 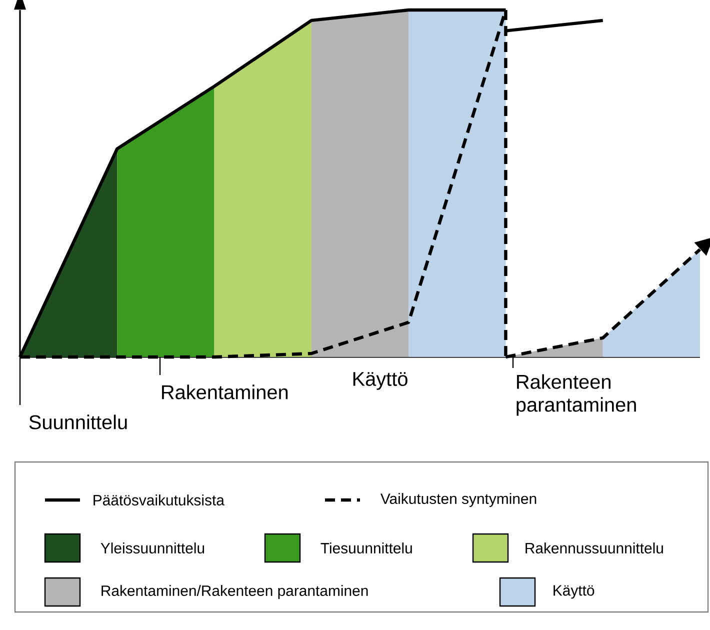 I want to click on legend-label: Päätösvaikutuksista, so click(x=159, y=500).